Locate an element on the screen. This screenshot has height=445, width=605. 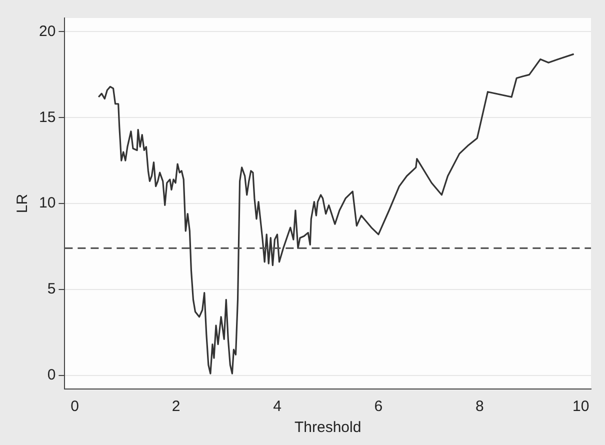
y-tick-label: 0 is located at coordinates (51, 375).